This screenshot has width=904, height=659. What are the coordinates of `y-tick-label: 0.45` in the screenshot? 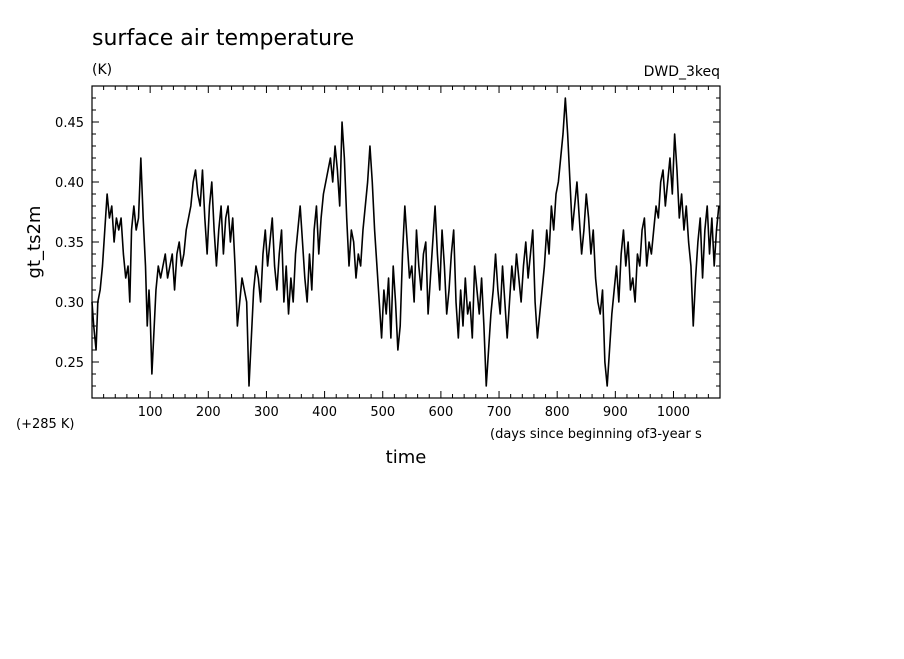 It's located at (69, 123).